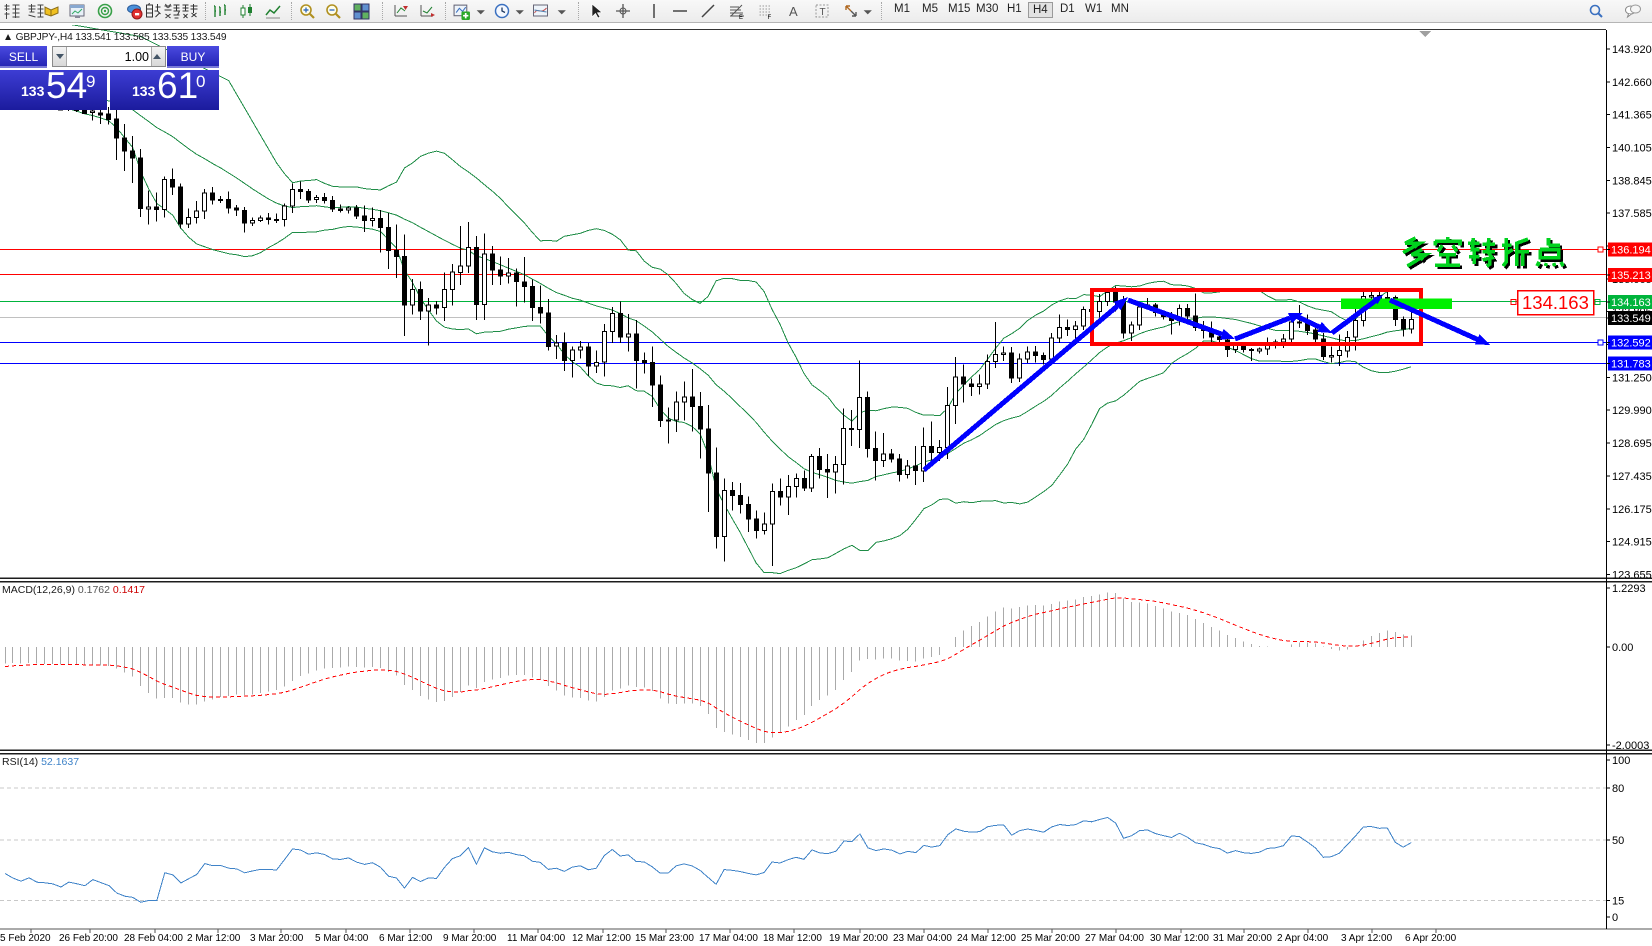 This screenshot has width=1652, height=946. Describe the element at coordinates (153, 938) in the screenshot. I see `svg-text: 28 Feb 04:00` at that location.